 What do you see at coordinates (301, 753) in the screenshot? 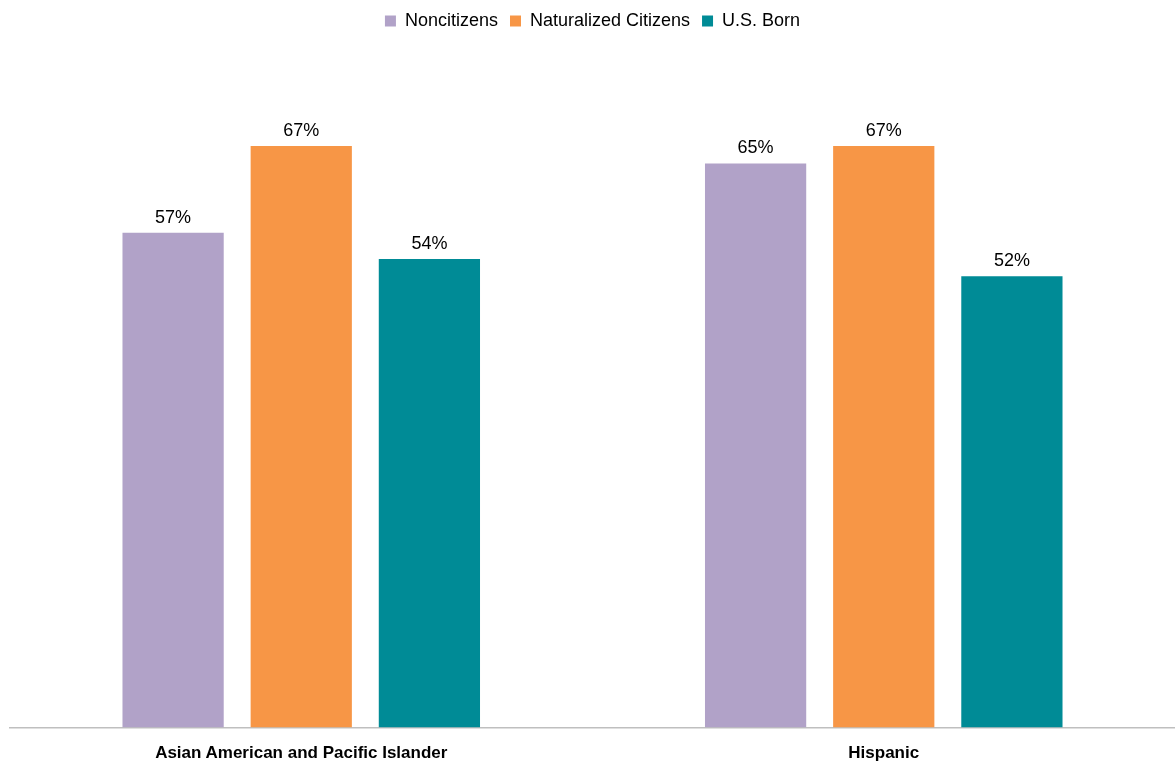
I see `x-tick-label: Asian American and Pacific Islander` at bounding box center [301, 753].